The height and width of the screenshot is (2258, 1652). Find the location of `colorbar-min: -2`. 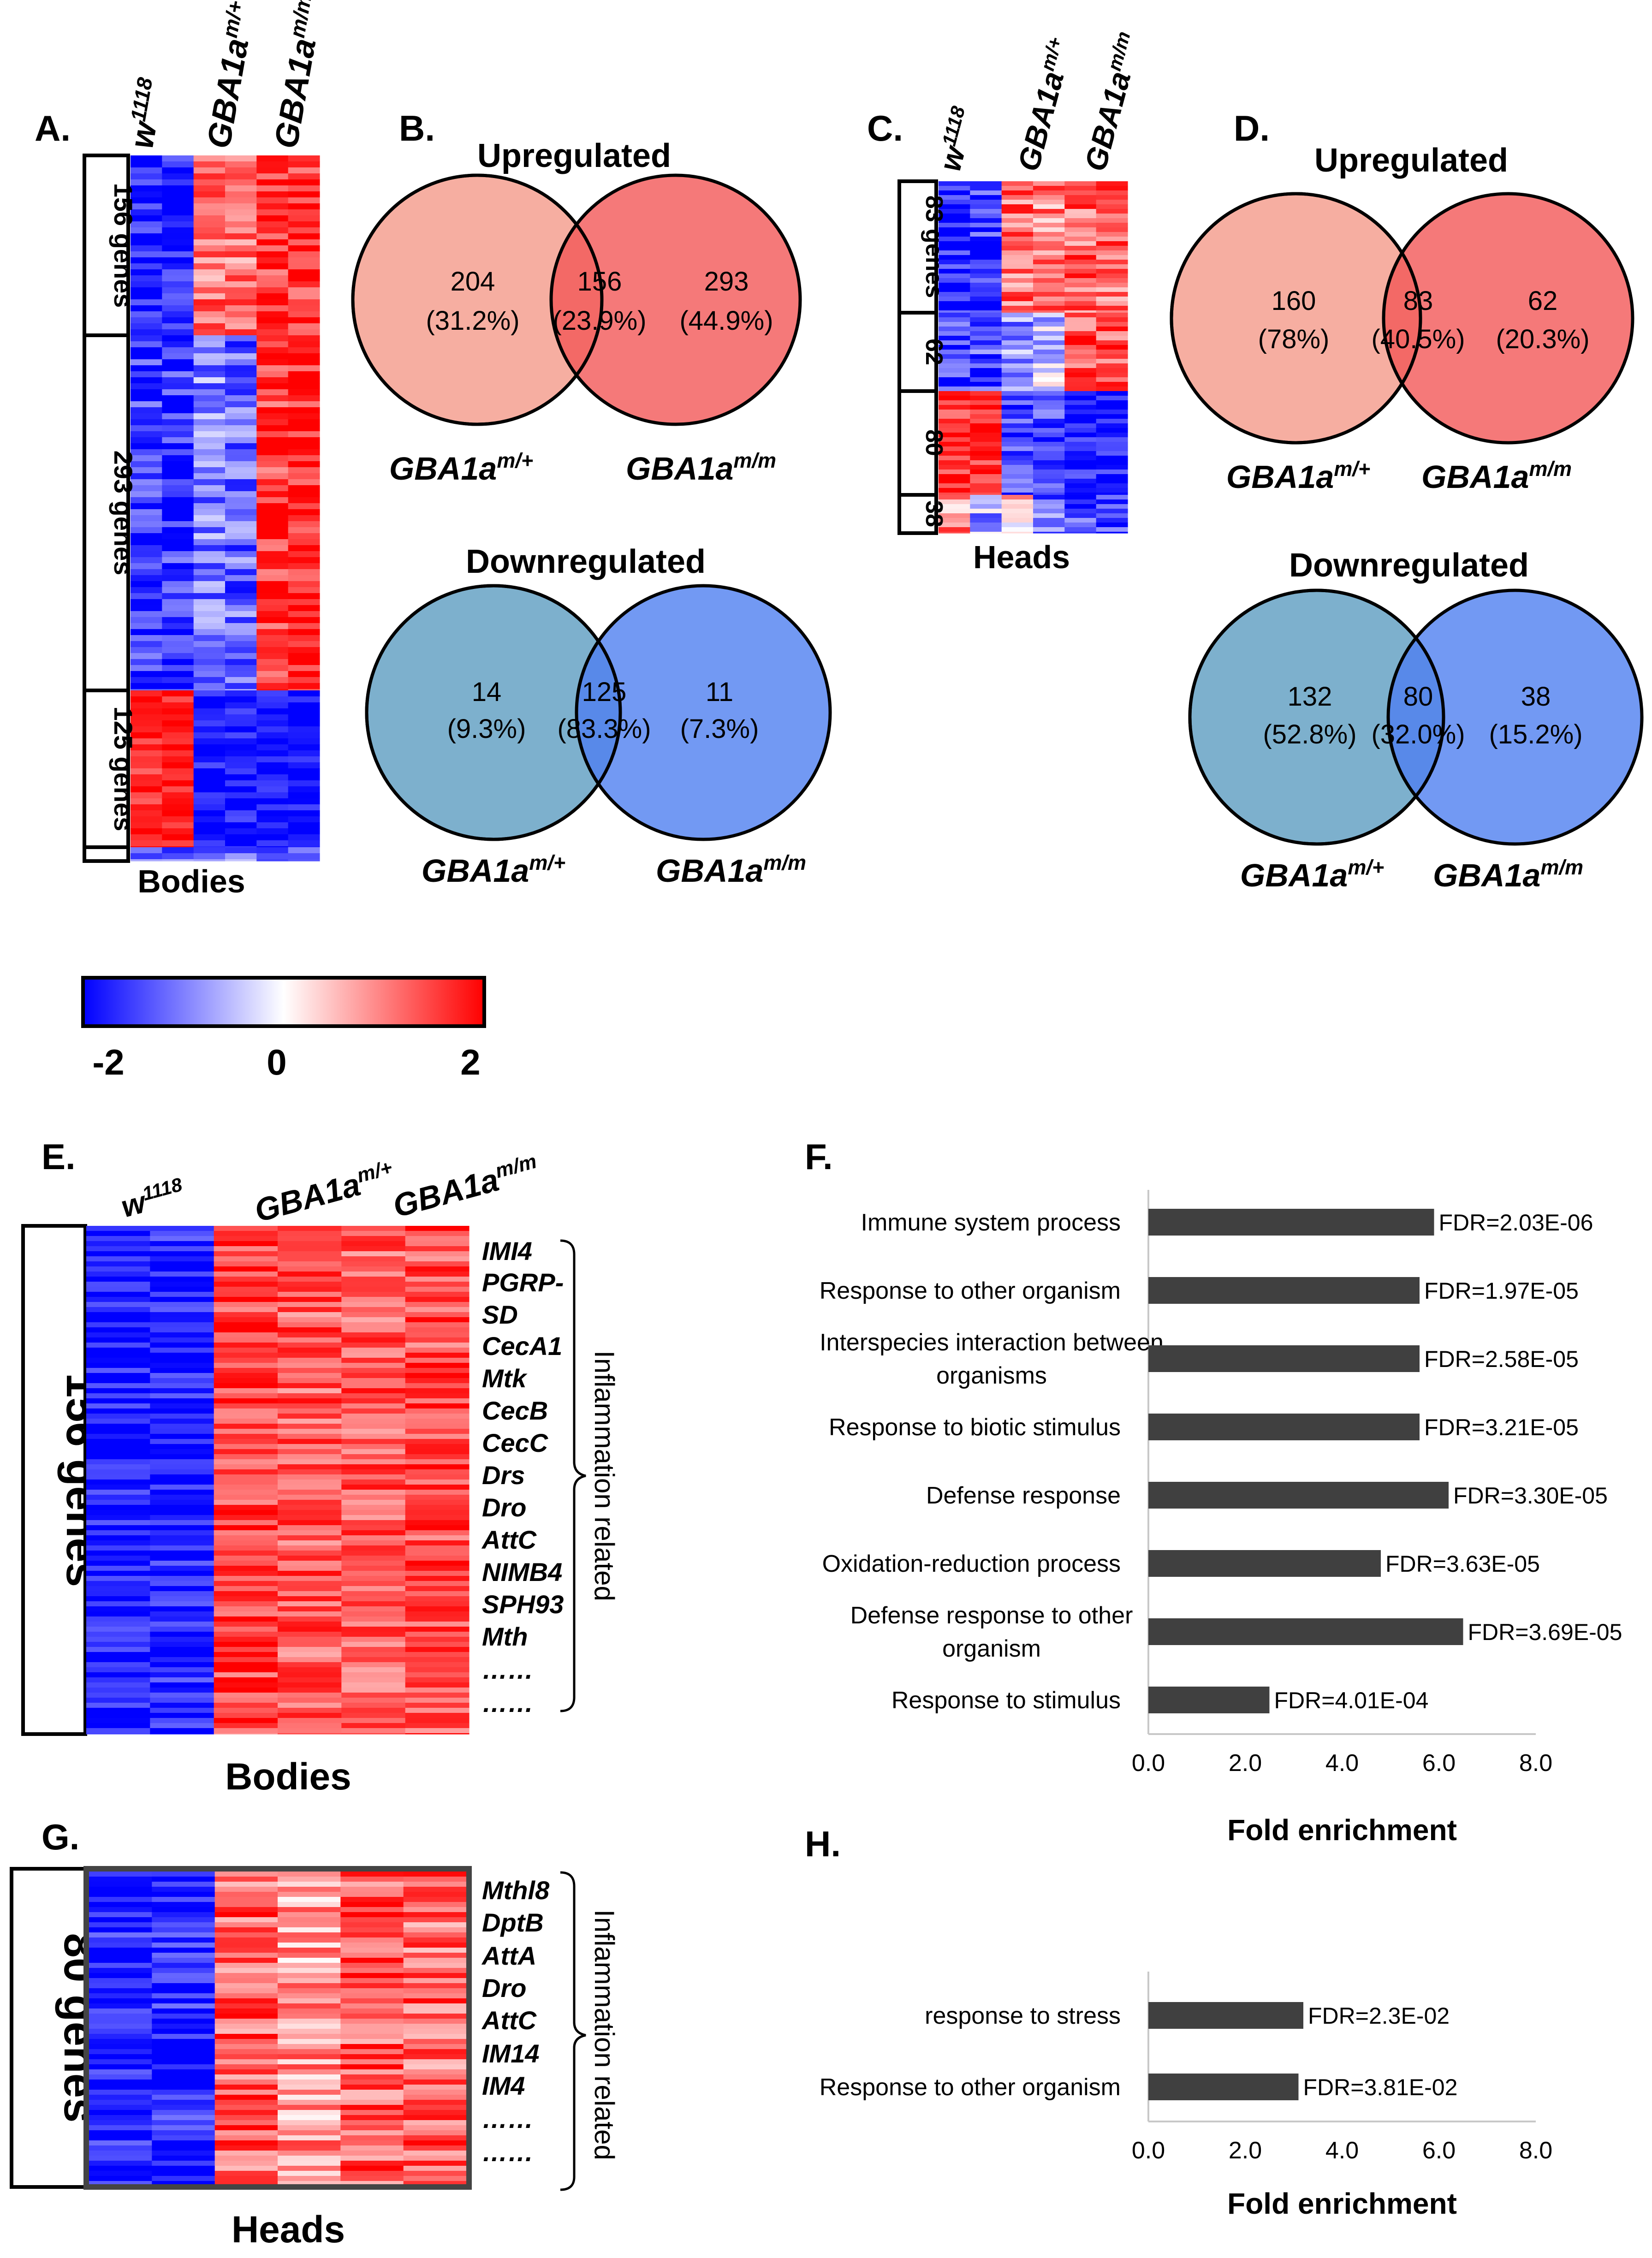

colorbar-min: -2 is located at coordinates (108, 1062).